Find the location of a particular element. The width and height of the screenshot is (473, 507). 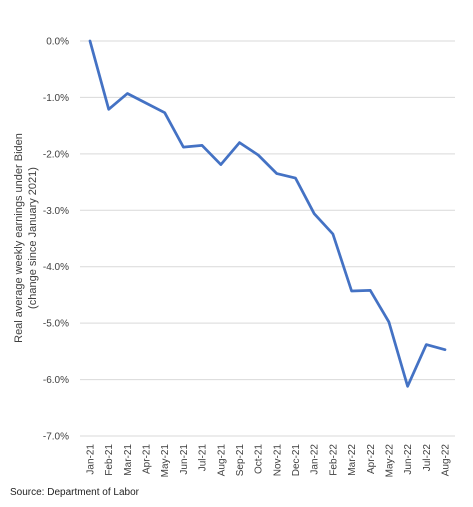

y-tick-label: -5.0% is located at coordinates (56, 324).